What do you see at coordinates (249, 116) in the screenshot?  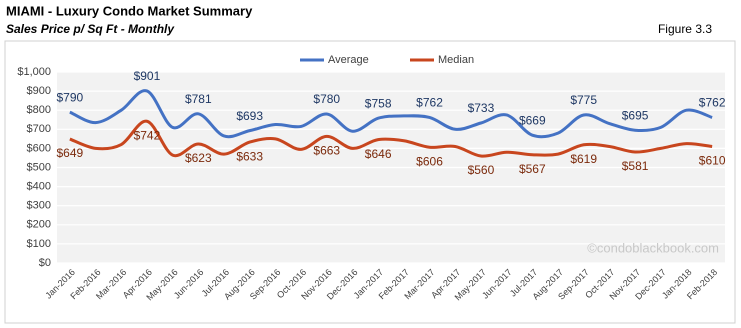 I see `data-label: $693` at bounding box center [249, 116].